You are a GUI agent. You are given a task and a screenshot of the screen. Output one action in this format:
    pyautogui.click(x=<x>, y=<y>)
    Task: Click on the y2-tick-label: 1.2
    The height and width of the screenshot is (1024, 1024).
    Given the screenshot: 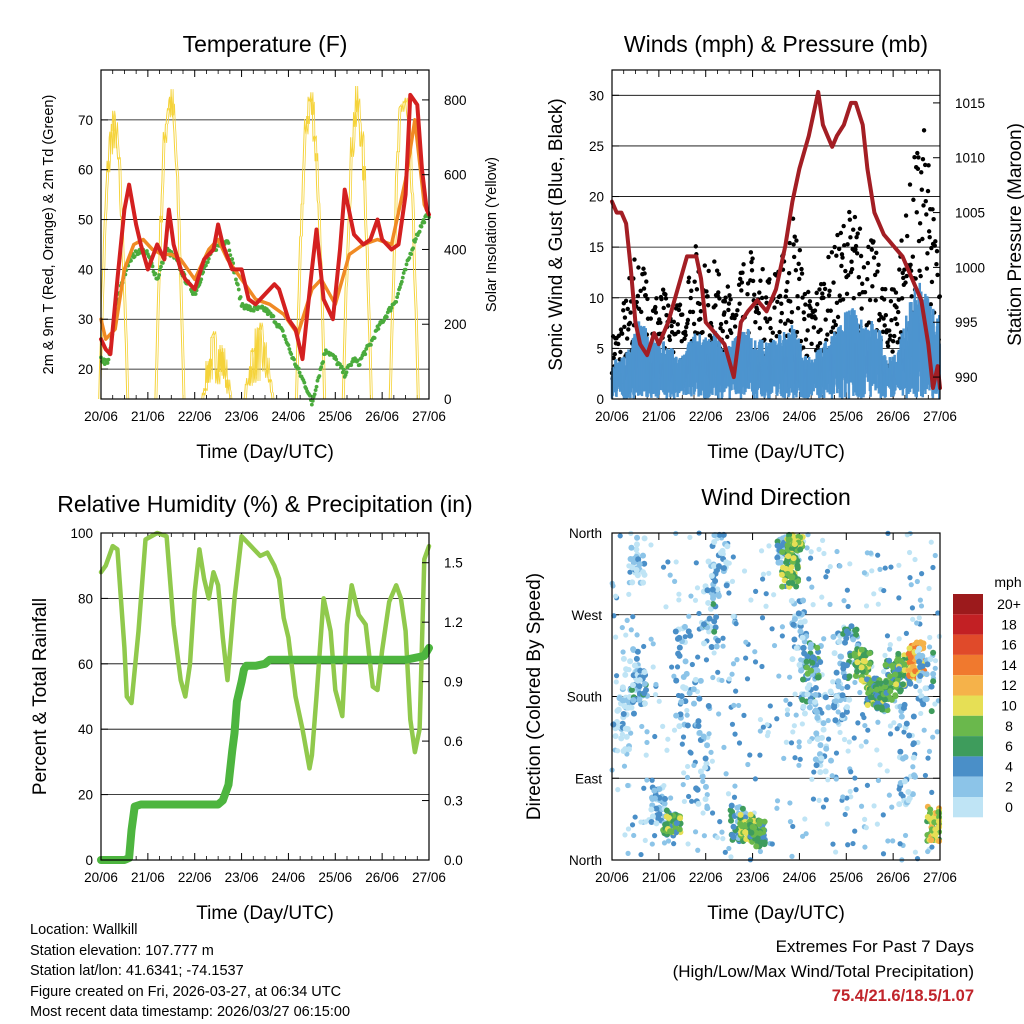 What is the action you would take?
    pyautogui.click(x=453, y=622)
    